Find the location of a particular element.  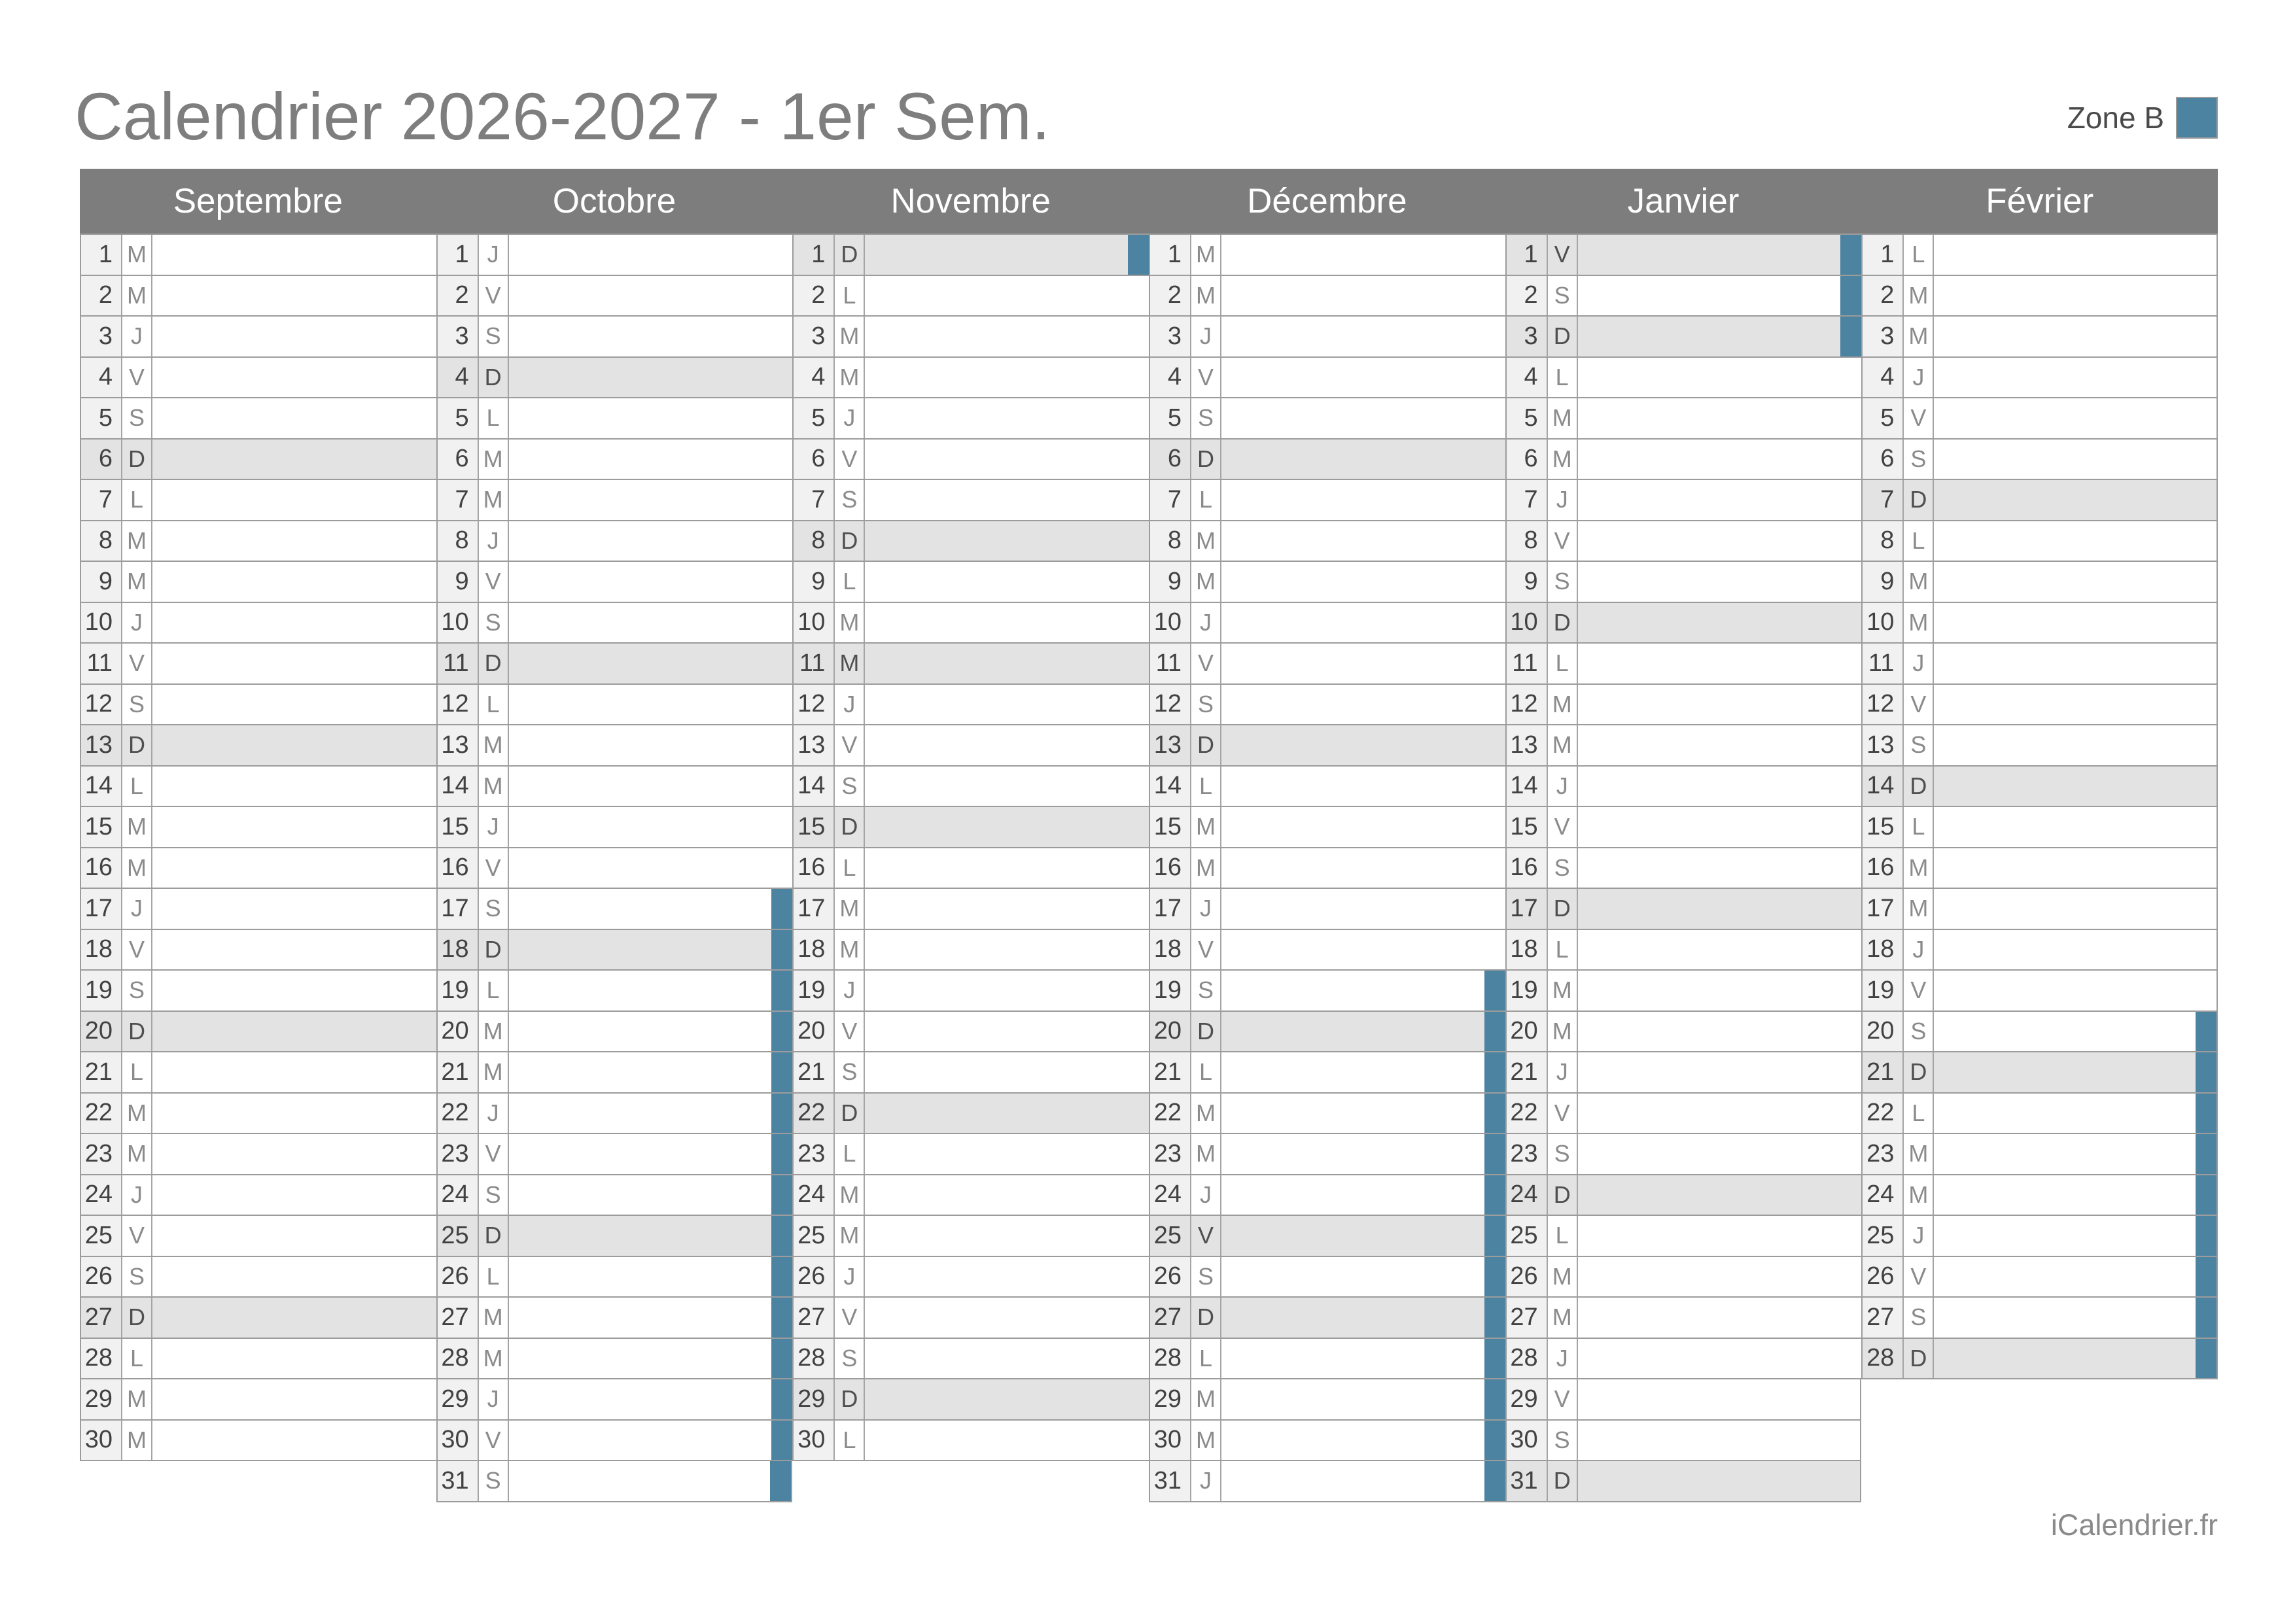

day-number: 1 is located at coordinates (814, 255).